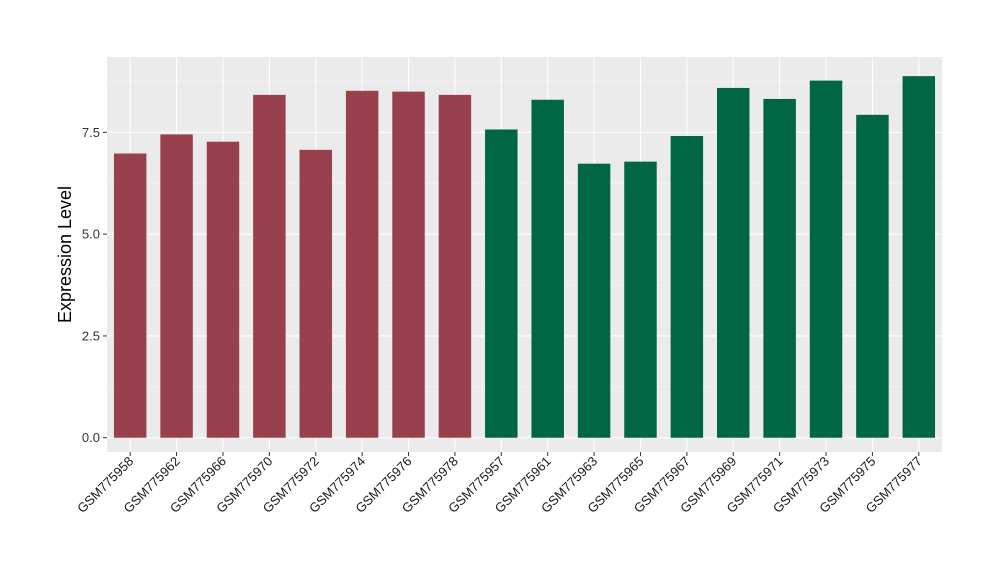 The width and height of the screenshot is (1000, 580). What do you see at coordinates (687, 287) in the screenshot?
I see `bar-GSM775967` at bounding box center [687, 287].